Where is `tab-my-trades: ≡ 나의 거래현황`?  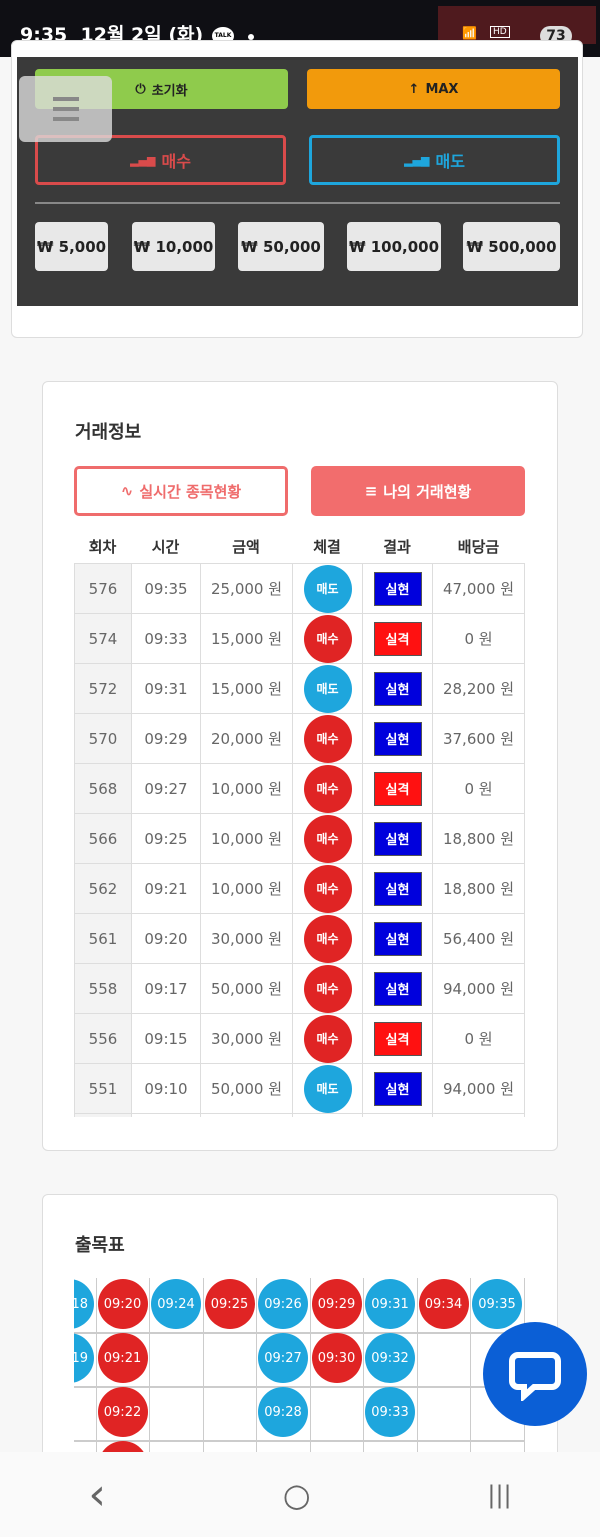
tab-my-trades: ≡ 나의 거래현황 is located at coordinates (418, 491).